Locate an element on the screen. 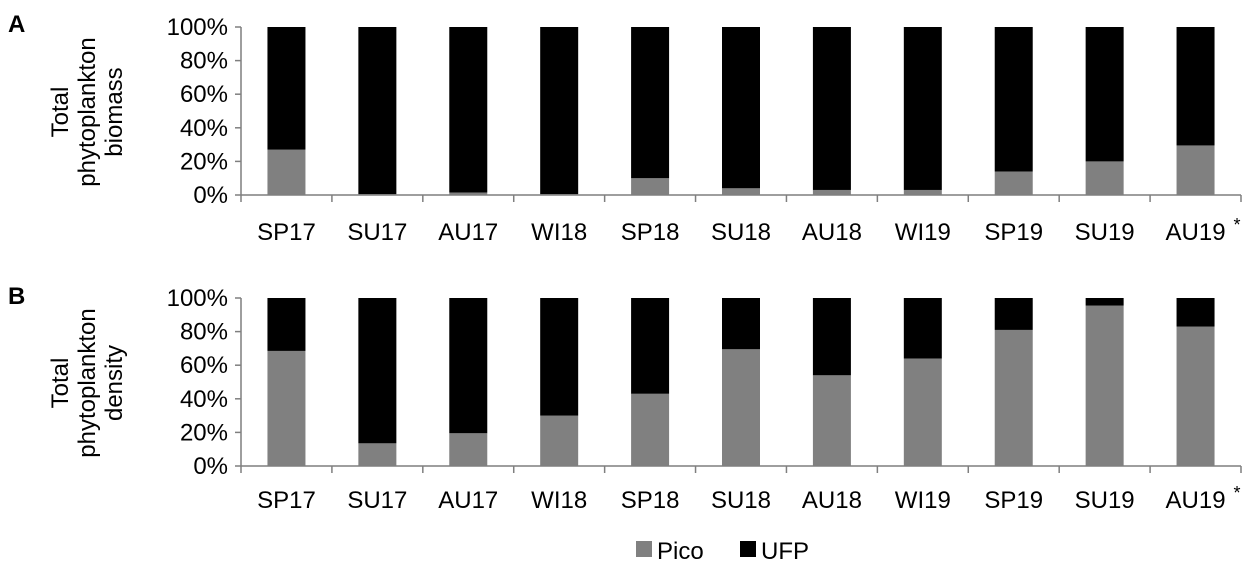  panel-b-category-label: SP19 is located at coordinates (1013, 500).